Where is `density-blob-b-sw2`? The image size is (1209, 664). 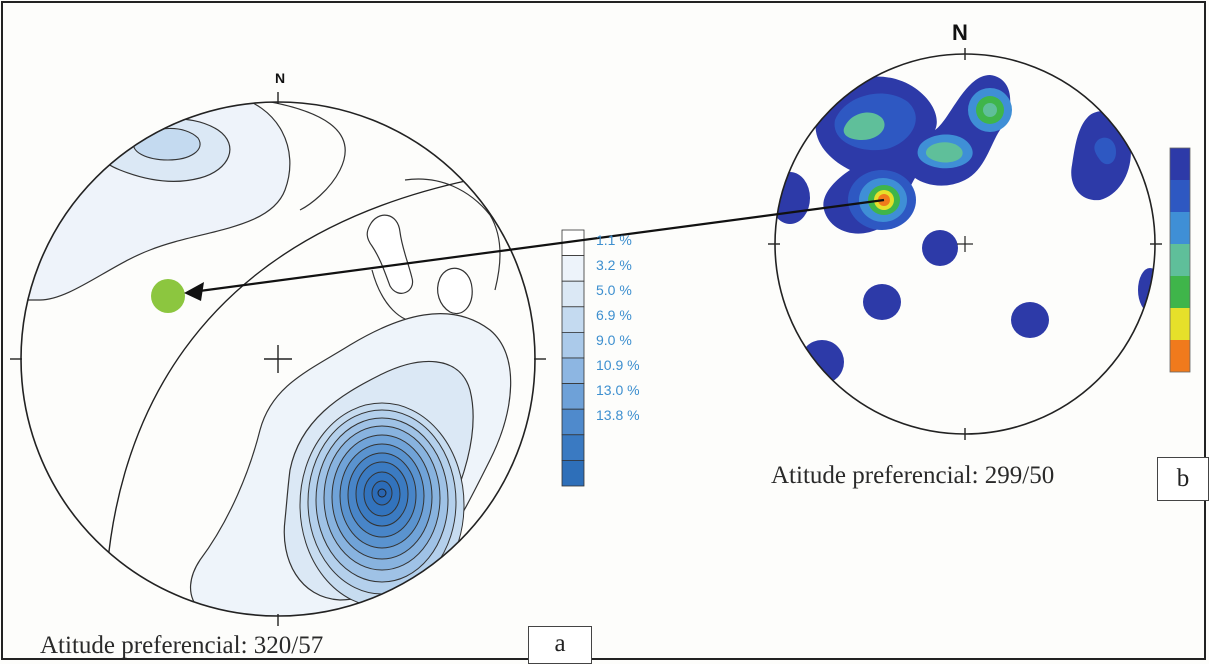
density-blob-b-sw2 is located at coordinates (822, 362).